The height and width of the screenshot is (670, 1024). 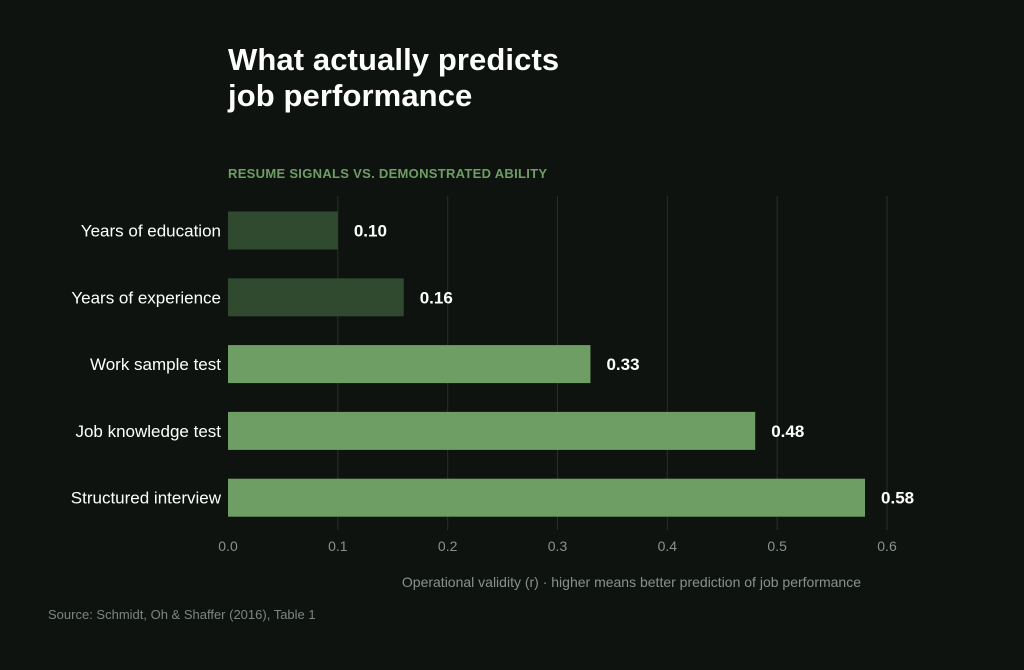 I want to click on x-tick-label: 0.6, so click(x=887, y=546).